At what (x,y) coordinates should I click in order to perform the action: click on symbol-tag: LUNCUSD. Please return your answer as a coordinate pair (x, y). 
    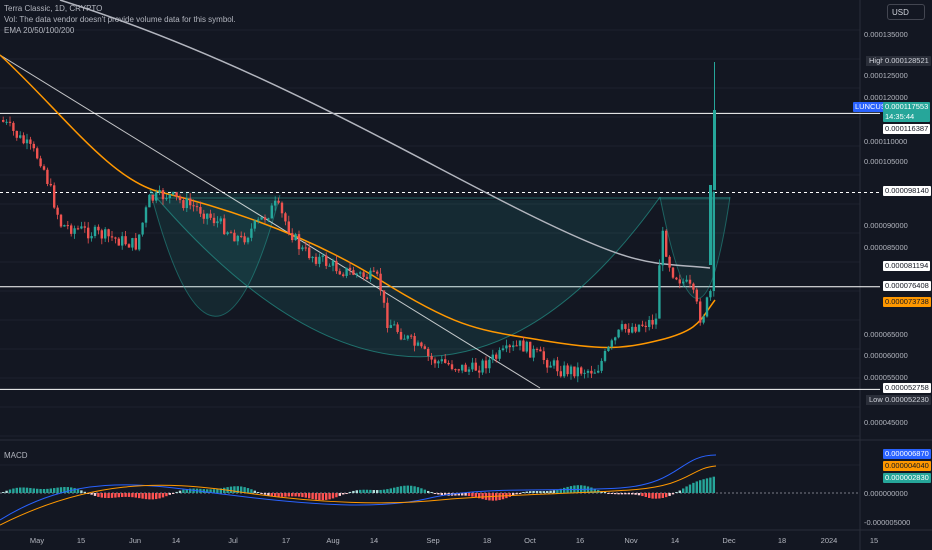
    Looking at the image, I should click on (873, 107).